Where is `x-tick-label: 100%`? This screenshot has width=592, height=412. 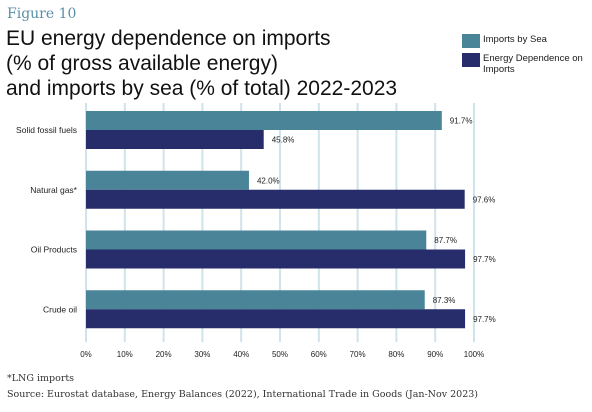
x-tick-label: 100% is located at coordinates (474, 354).